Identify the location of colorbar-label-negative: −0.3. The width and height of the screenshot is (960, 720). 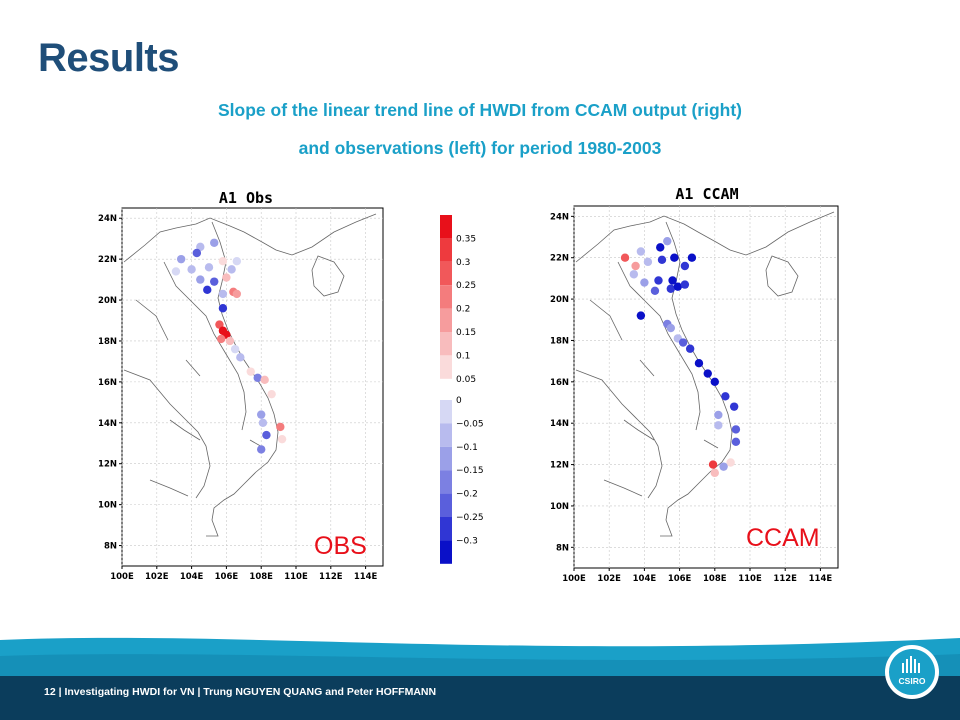
(467, 541).